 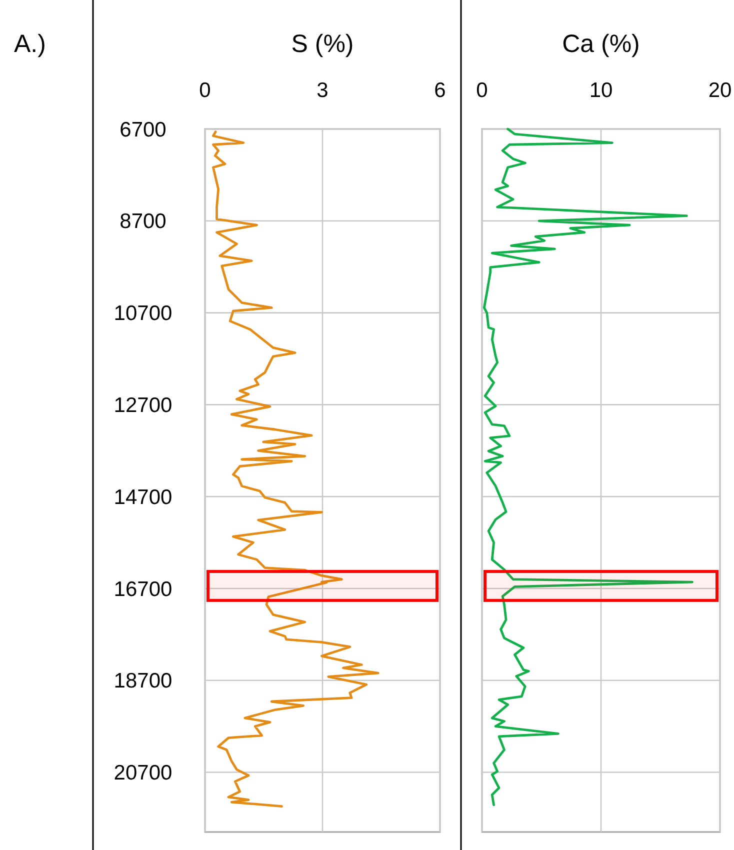 What do you see at coordinates (143, 222) in the screenshot?
I see `y-tick-label: 8700` at bounding box center [143, 222].